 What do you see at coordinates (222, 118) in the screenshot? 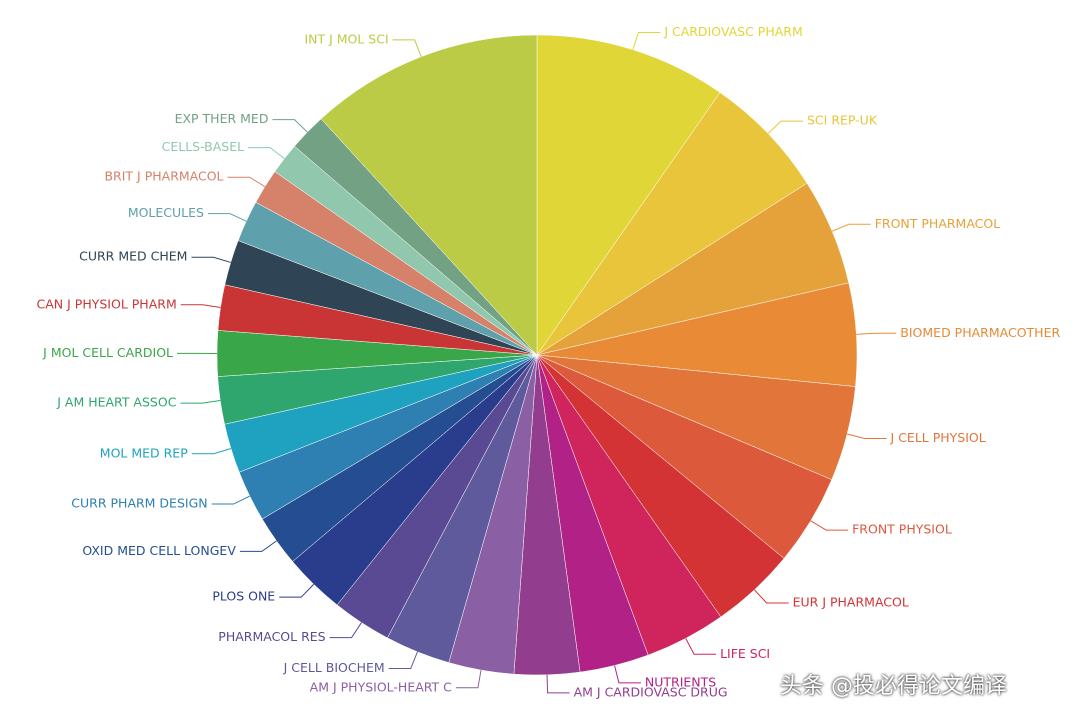
I see `slice-label: EXP THER MED` at bounding box center [222, 118].